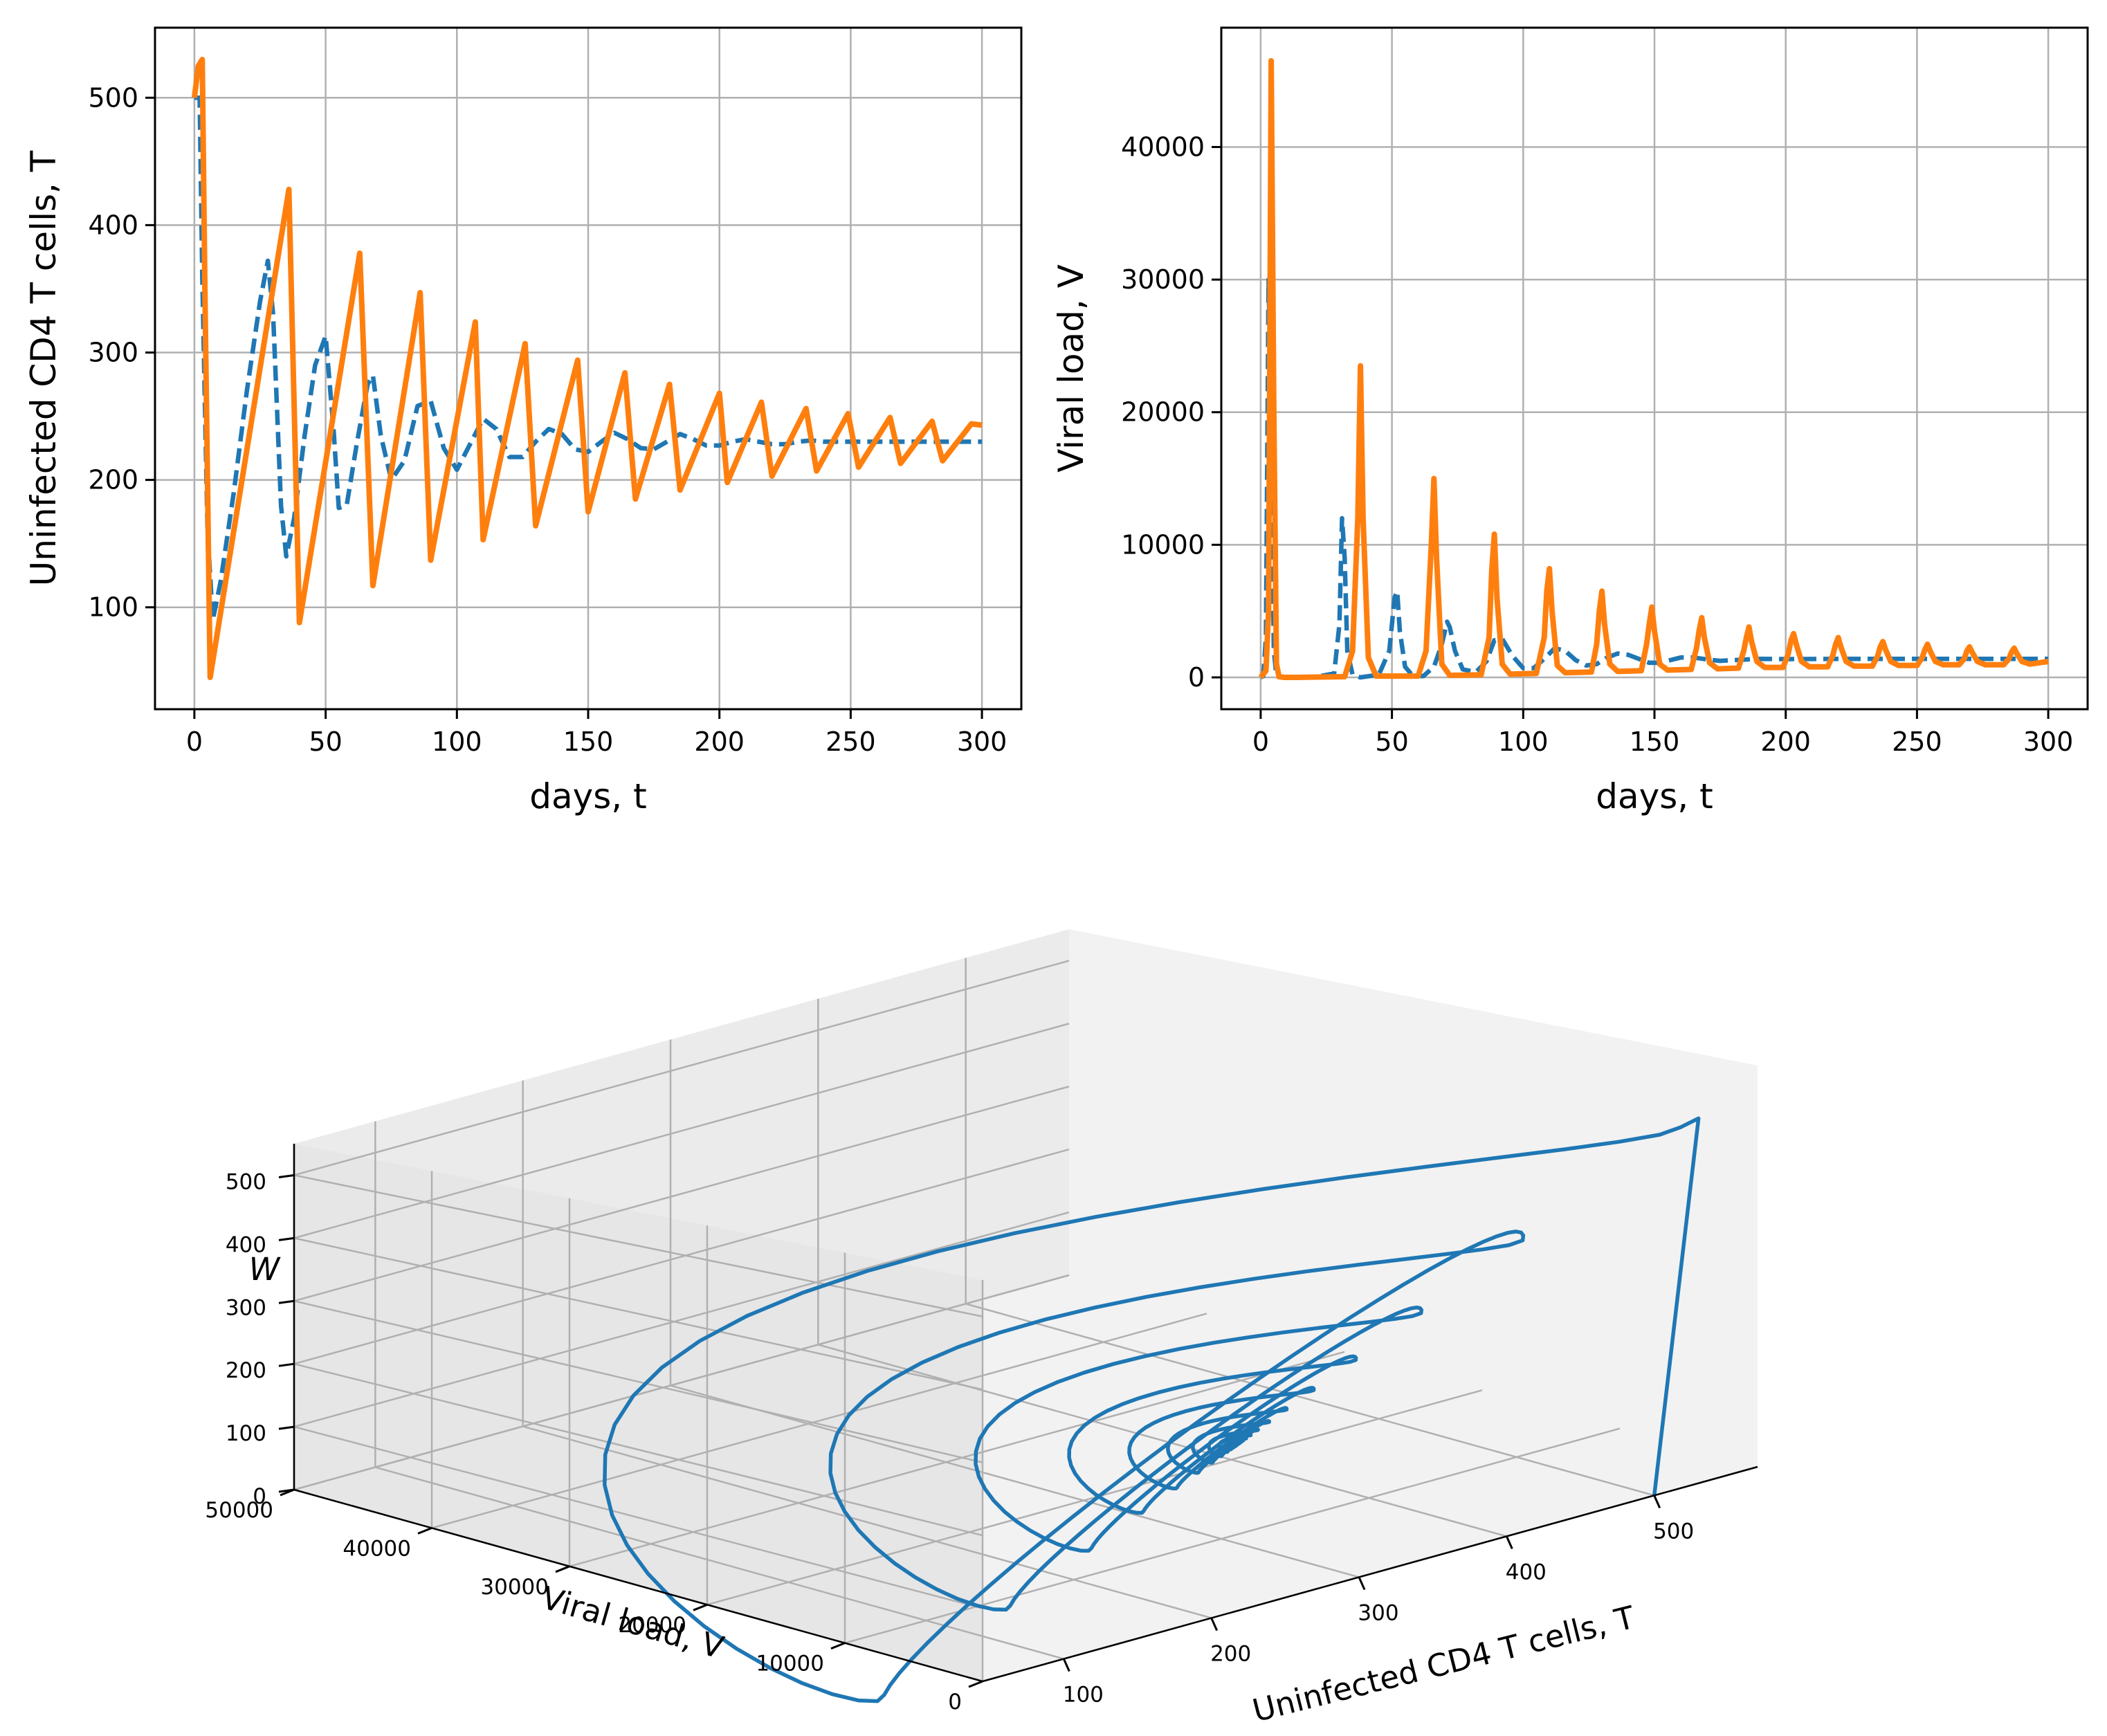  I want to click on left-pane, so click(638, 1413).